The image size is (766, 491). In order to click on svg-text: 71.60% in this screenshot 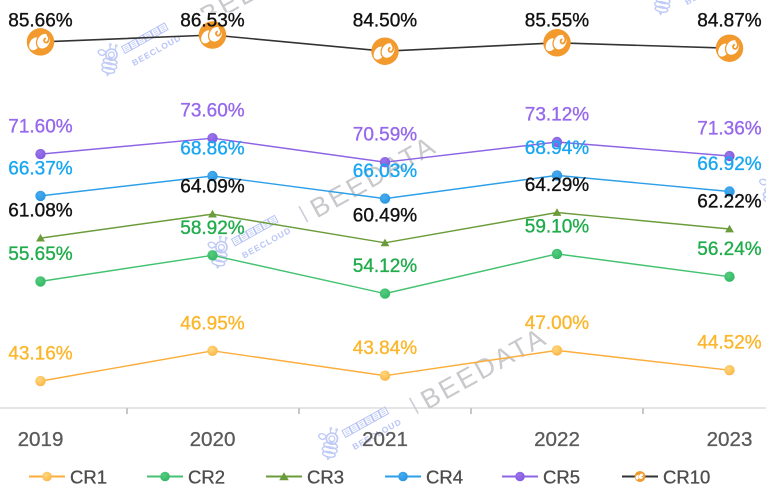, I will do `click(40, 127)`.